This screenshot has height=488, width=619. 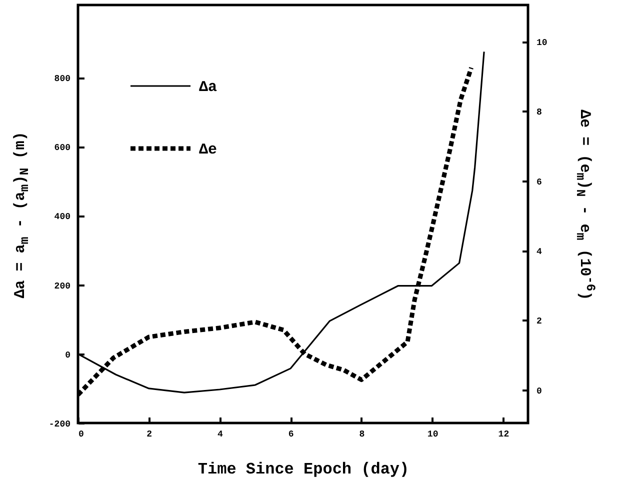 I want to click on y-tick-label: 200, so click(x=62, y=286).